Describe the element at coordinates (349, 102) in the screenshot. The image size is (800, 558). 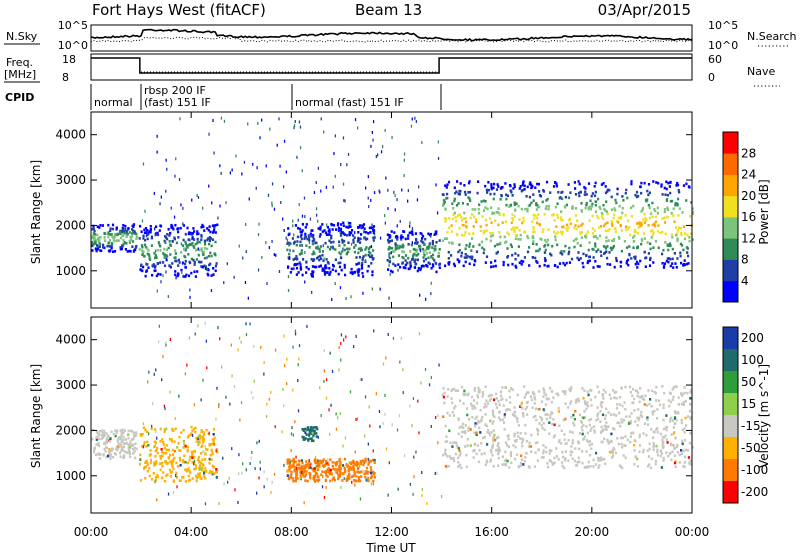
I see `cpid-segment-normal-fast: normal (fast) 151 IF` at that location.